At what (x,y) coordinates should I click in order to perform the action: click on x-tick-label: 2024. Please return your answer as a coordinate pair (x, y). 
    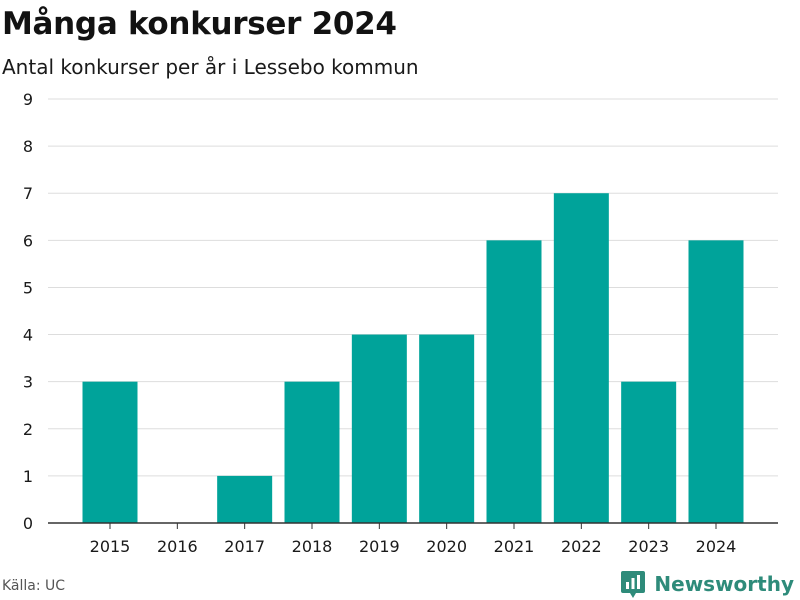
    Looking at the image, I should click on (716, 546).